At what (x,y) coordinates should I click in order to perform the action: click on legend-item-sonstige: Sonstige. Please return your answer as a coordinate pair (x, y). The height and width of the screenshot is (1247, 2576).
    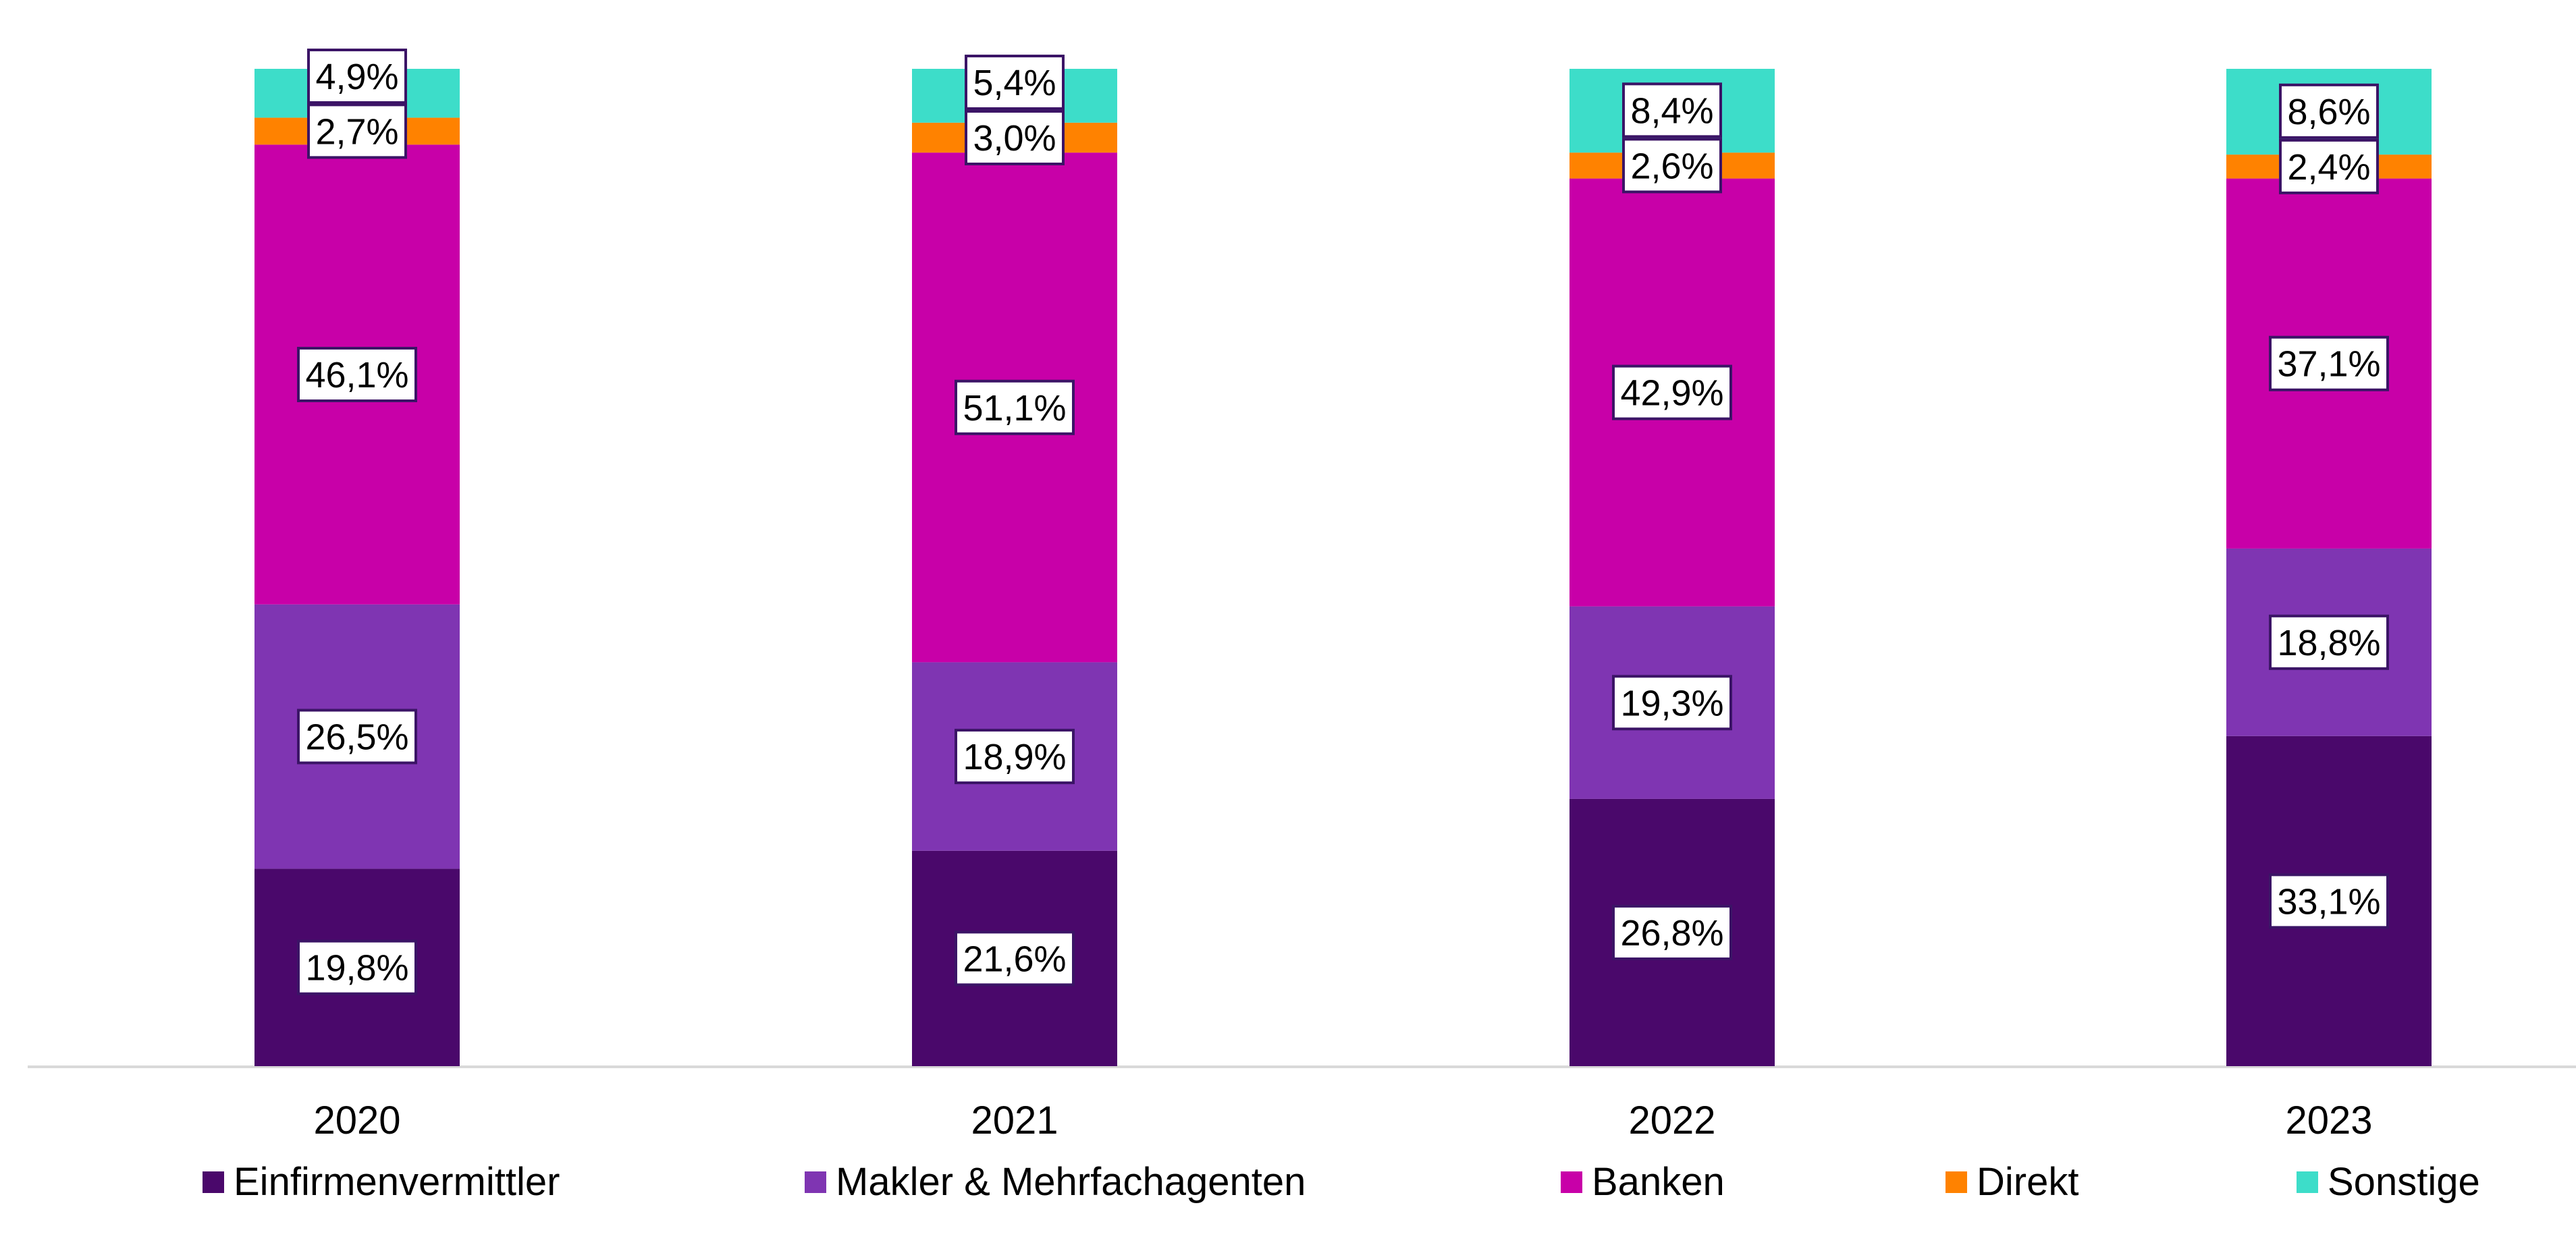
    Looking at the image, I should click on (2388, 1182).